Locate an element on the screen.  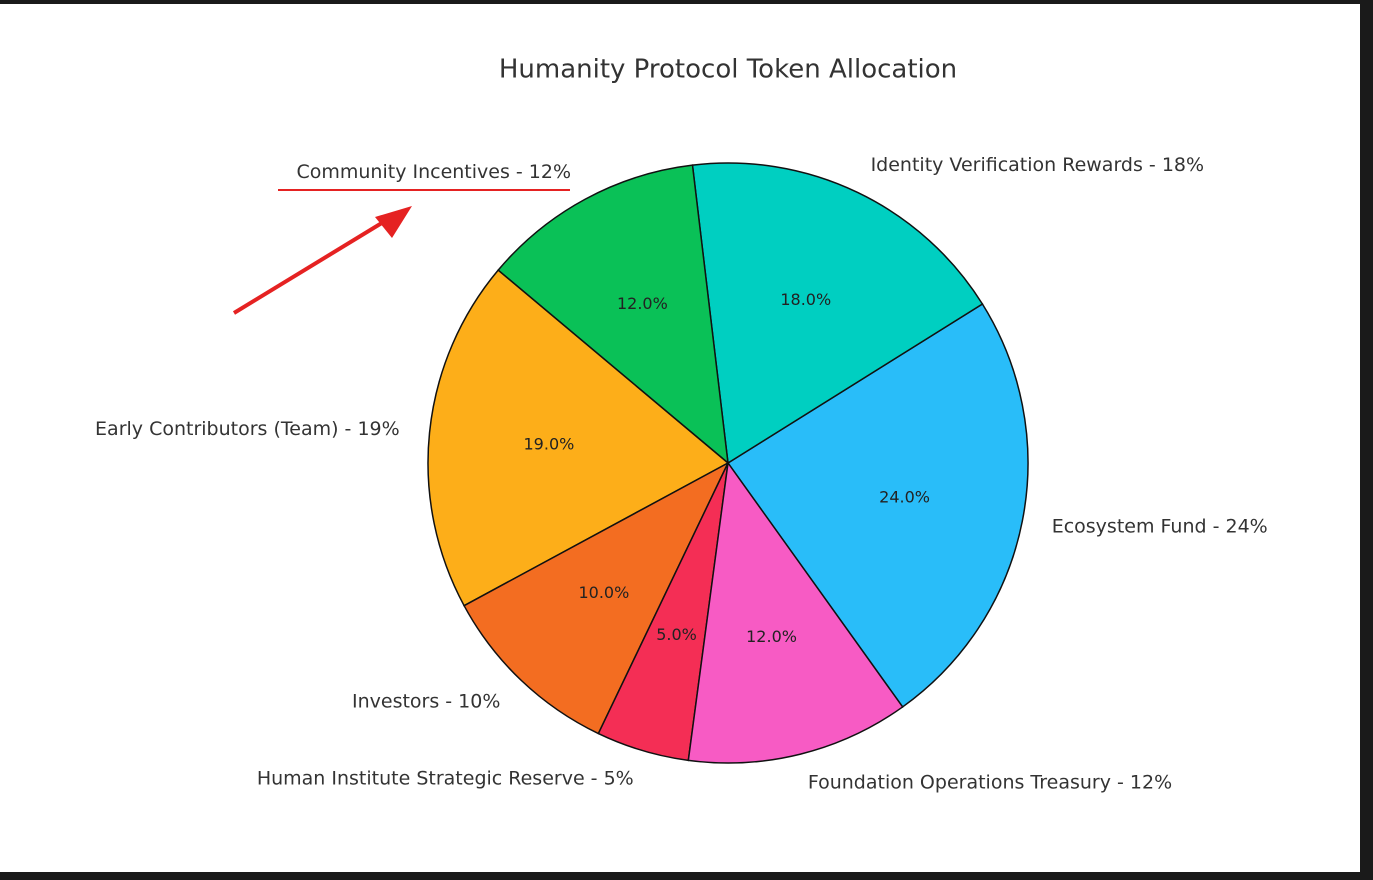
chart-title: Humanity Protocol Token Allocation is located at coordinates (728, 70).